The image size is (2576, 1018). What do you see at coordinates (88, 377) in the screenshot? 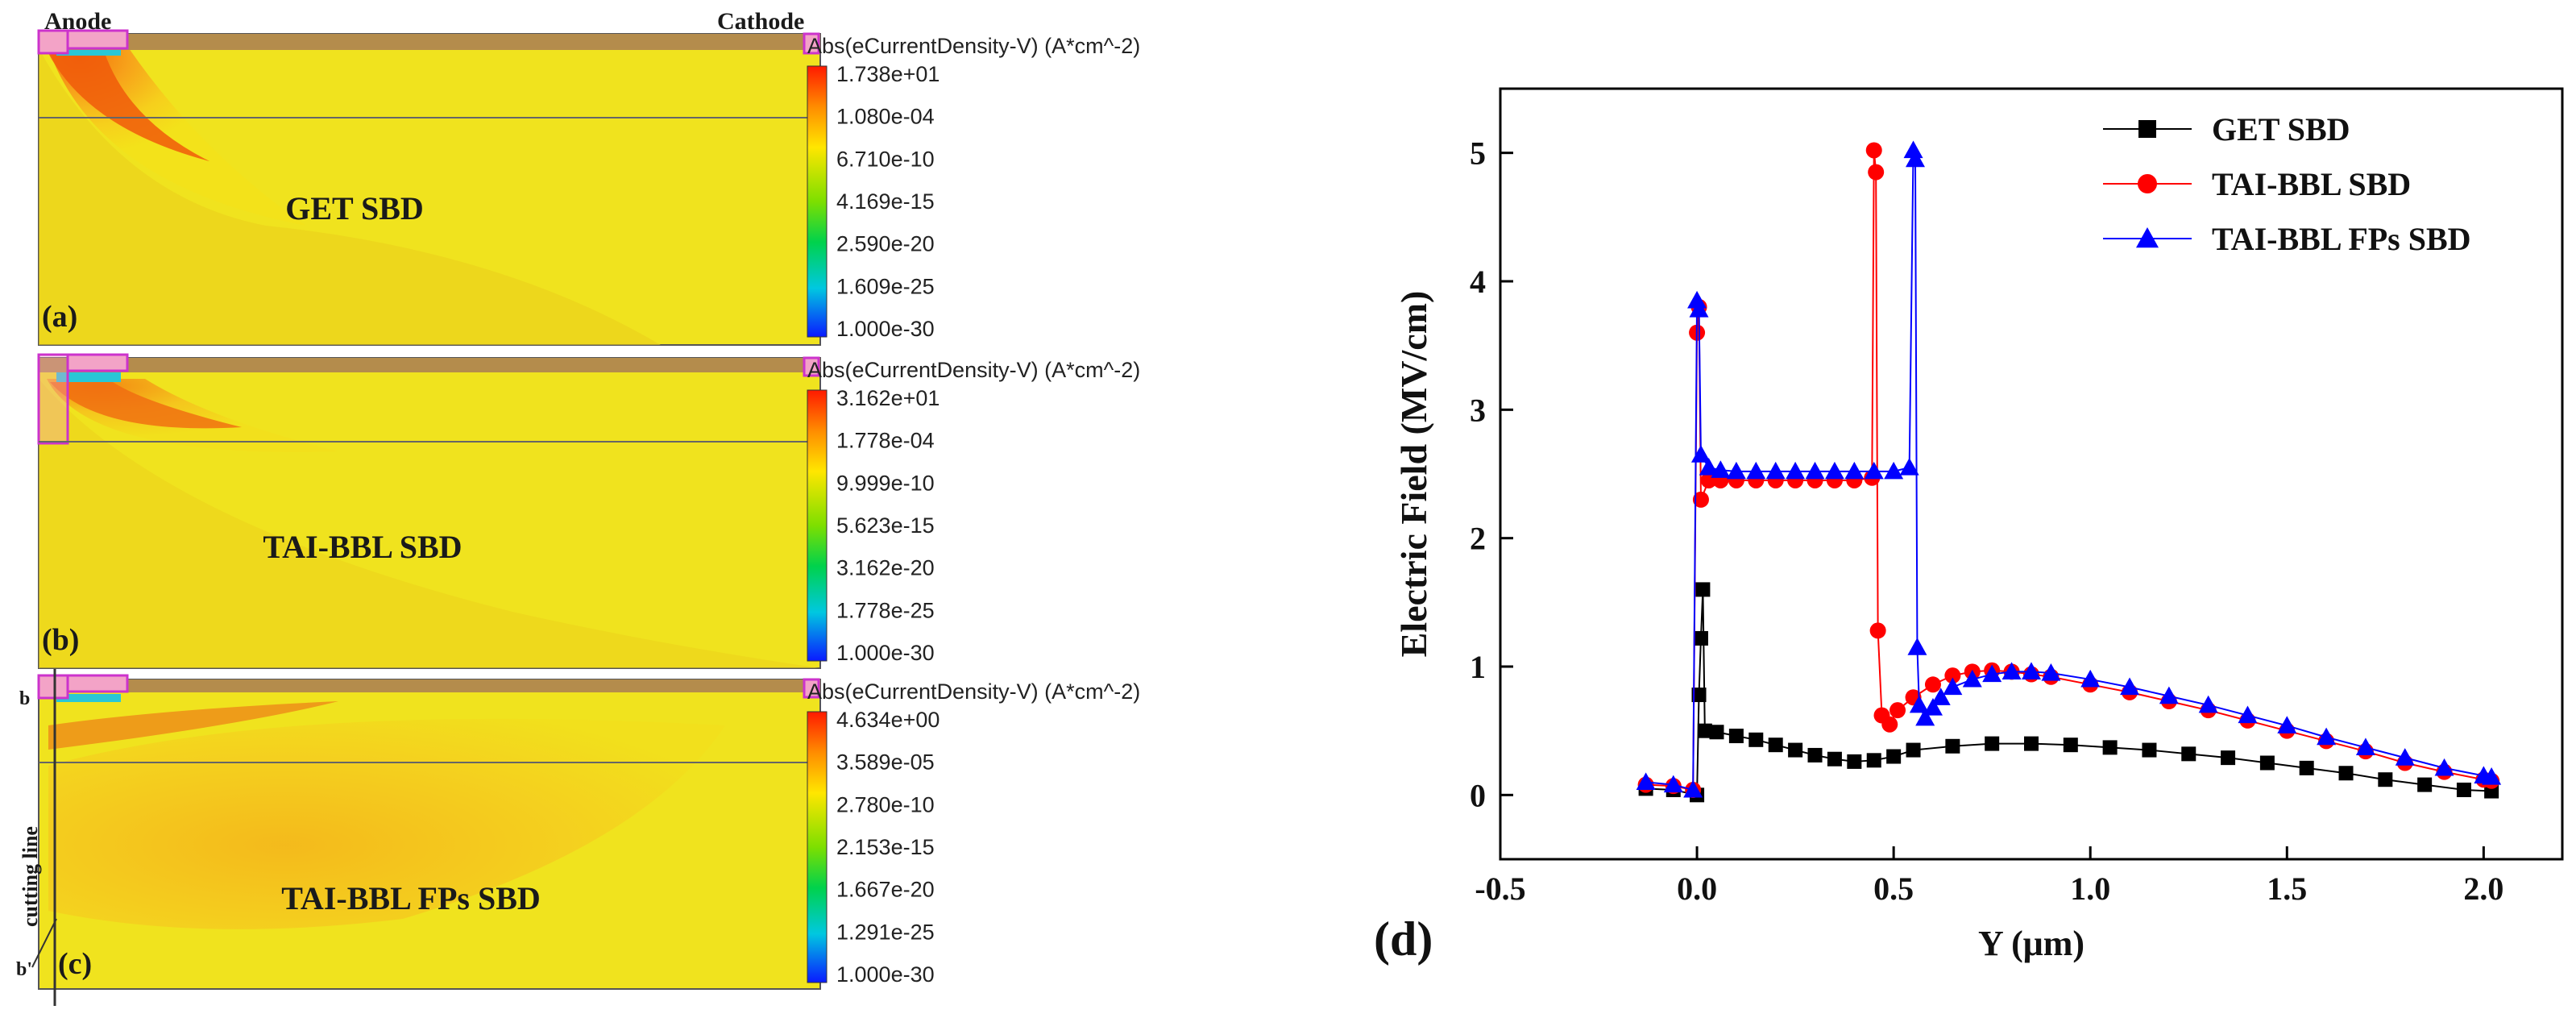
I see `sim-panel-b-channel` at bounding box center [88, 377].